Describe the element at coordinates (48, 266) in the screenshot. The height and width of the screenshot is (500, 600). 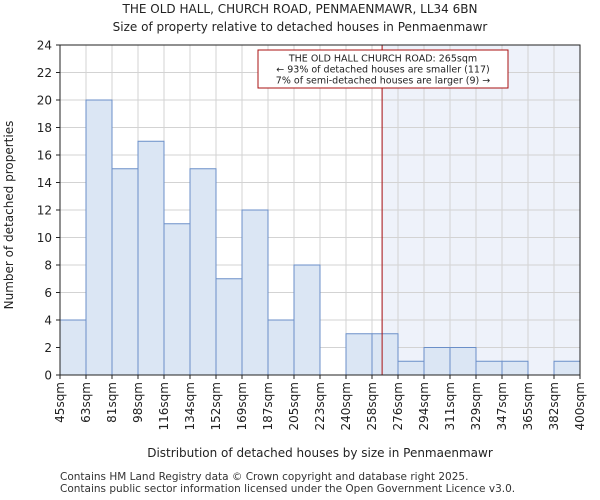
I see `y-tick-label: 8` at that location.